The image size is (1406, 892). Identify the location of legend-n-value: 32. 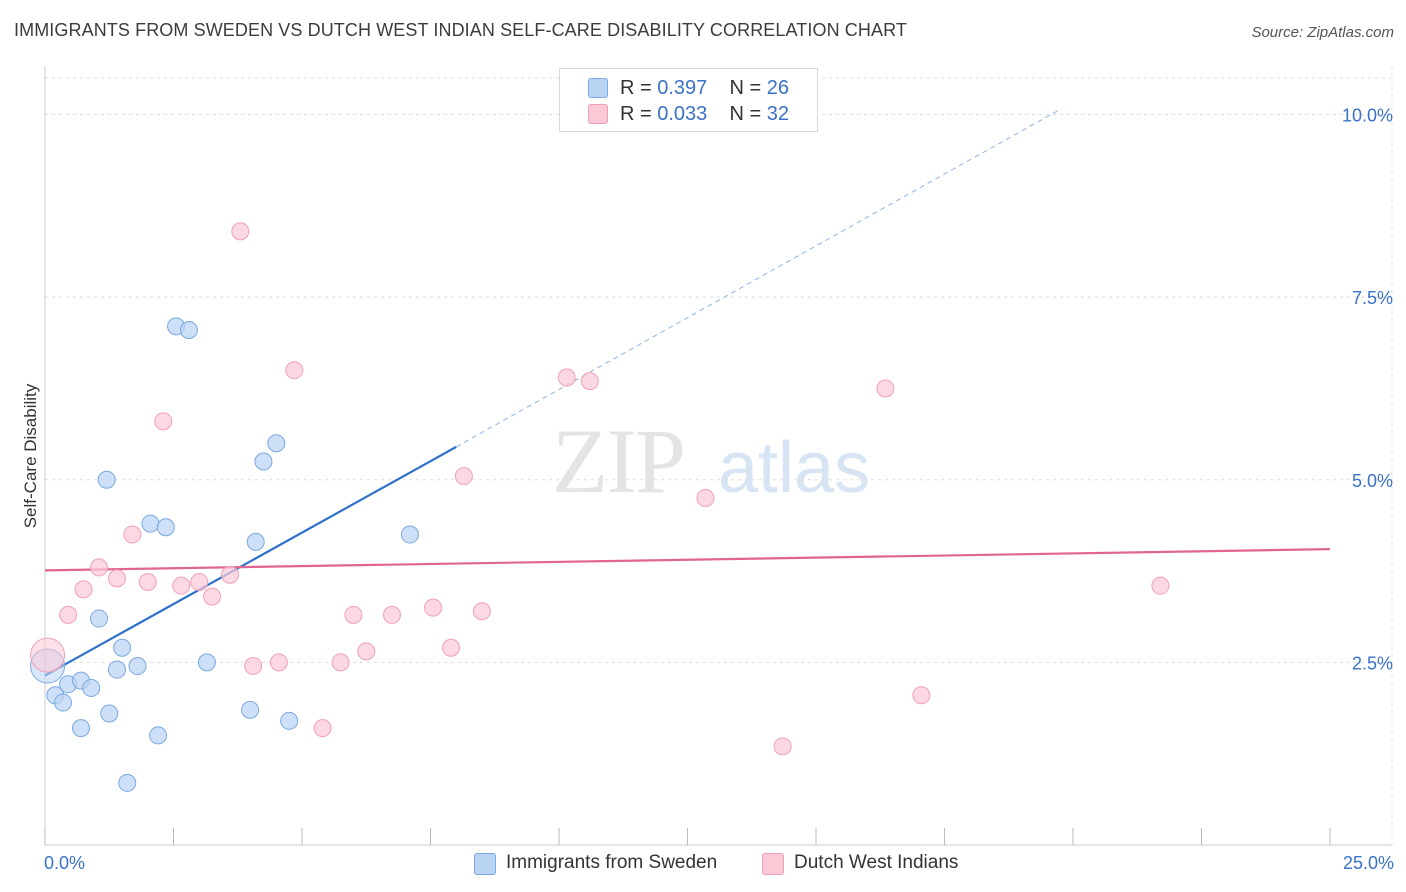
(778, 114).